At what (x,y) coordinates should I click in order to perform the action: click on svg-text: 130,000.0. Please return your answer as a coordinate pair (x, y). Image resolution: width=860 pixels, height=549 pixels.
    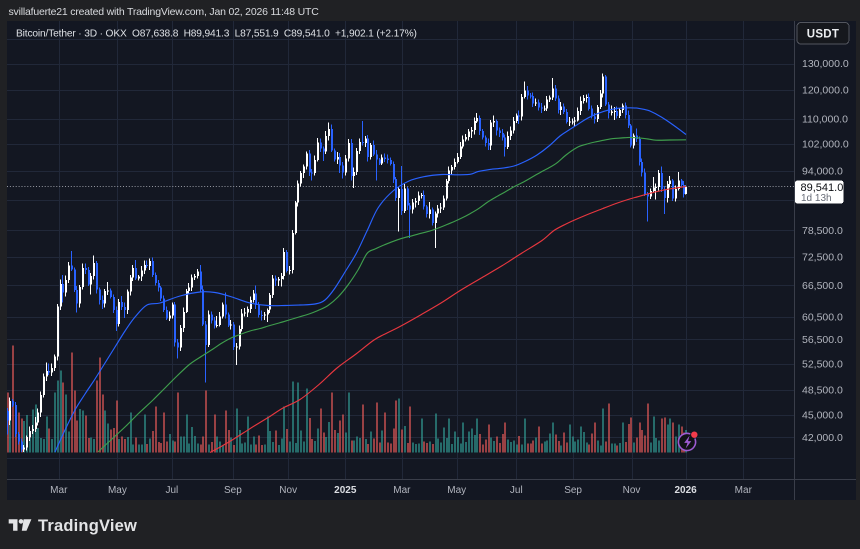
    Looking at the image, I should click on (825, 64).